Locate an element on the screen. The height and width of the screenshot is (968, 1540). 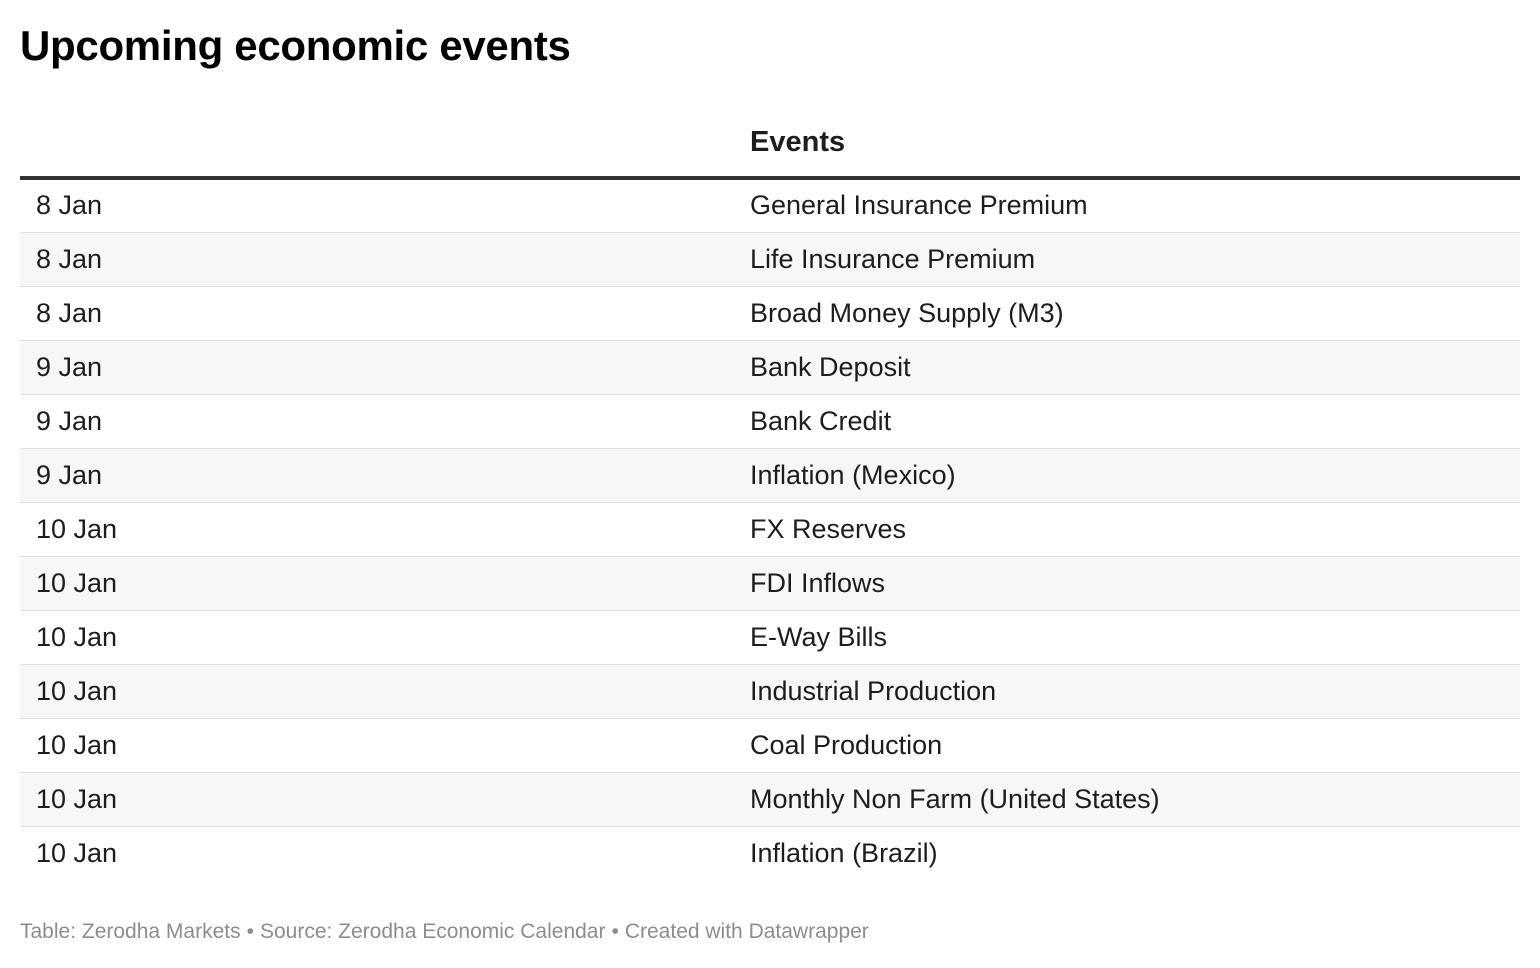
table-row: 8 Jan Broad Money Supply (M3) is located at coordinates (770, 313).